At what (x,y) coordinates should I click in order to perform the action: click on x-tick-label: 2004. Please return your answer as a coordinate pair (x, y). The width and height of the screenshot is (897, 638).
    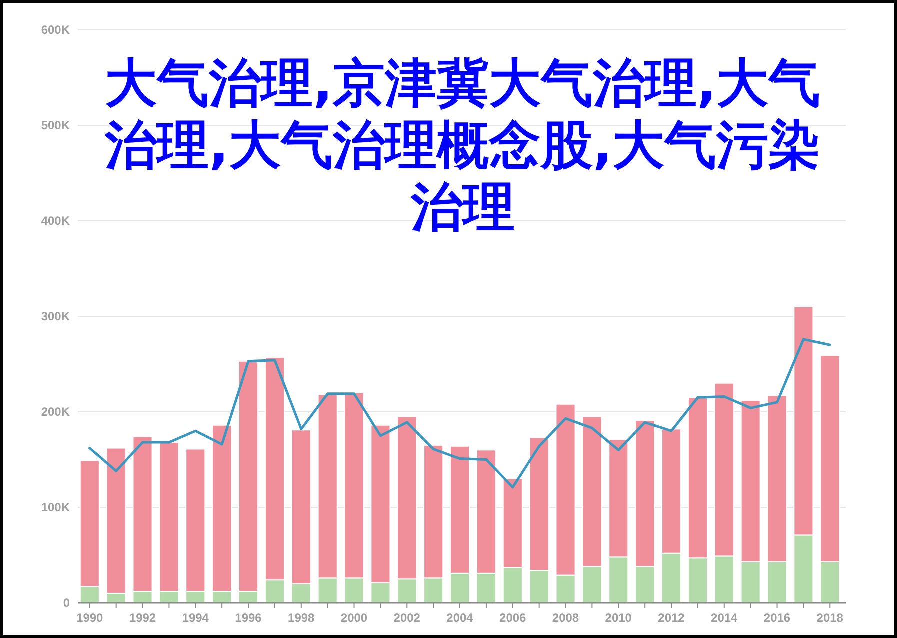
    Looking at the image, I should click on (460, 618).